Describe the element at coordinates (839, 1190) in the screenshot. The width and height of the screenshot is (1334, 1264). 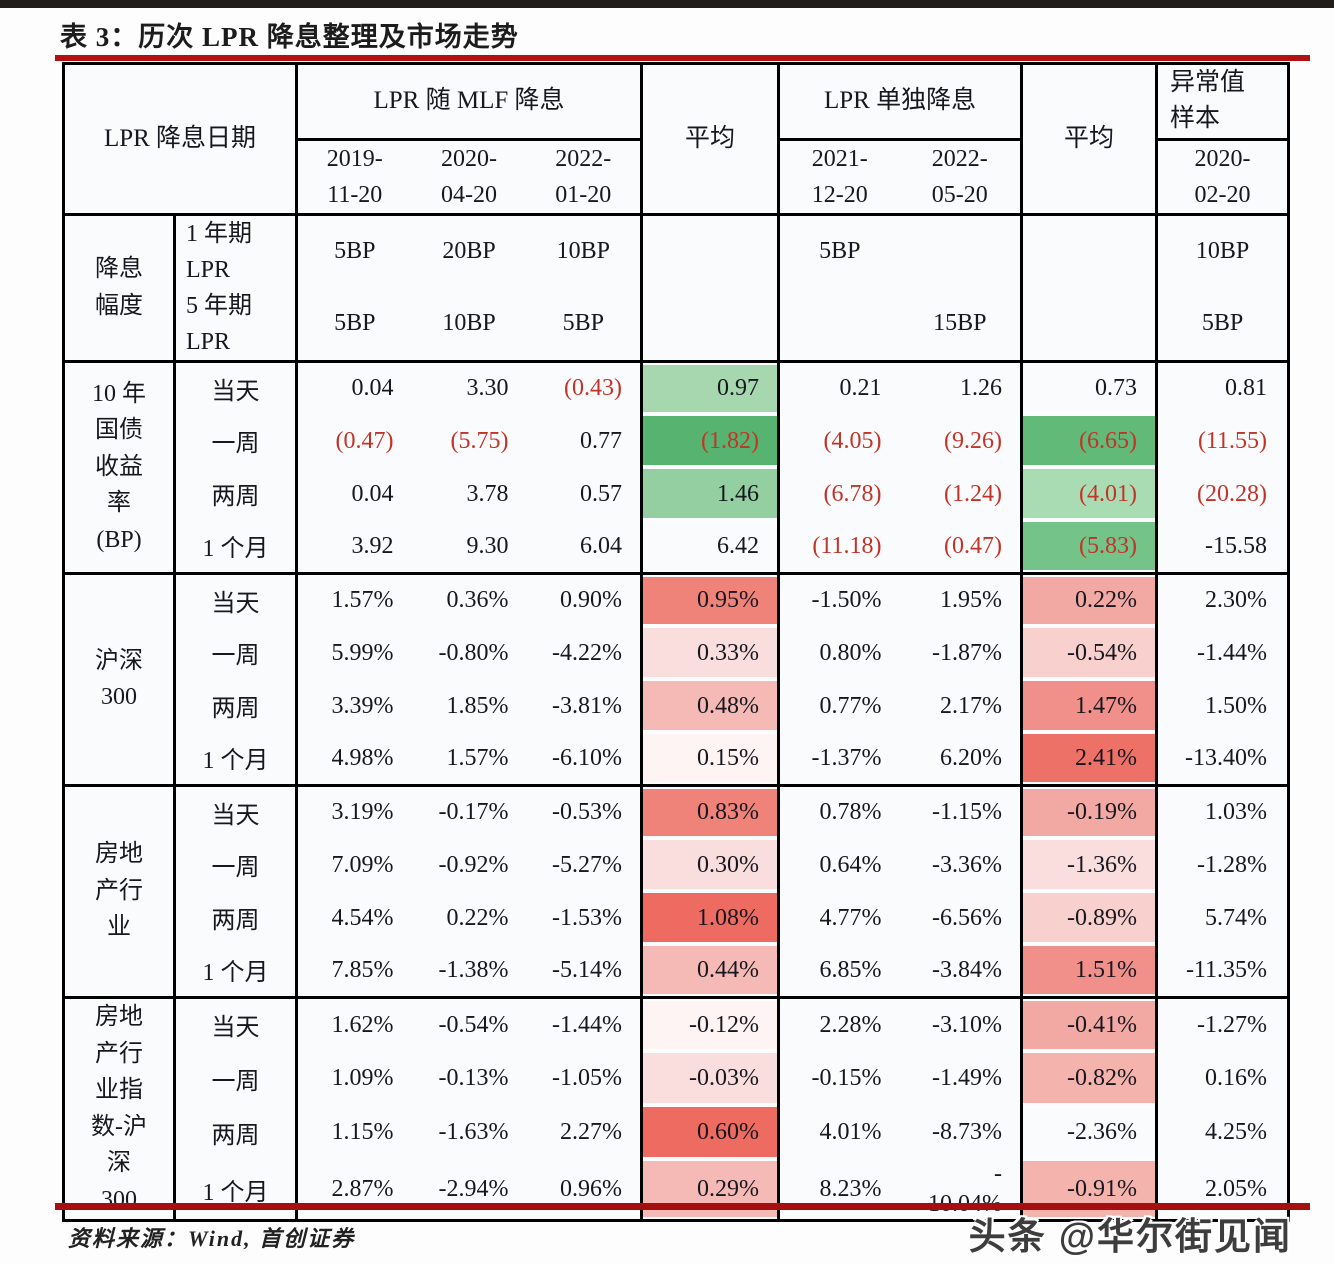
I see `data-cell: 8.23%` at that location.